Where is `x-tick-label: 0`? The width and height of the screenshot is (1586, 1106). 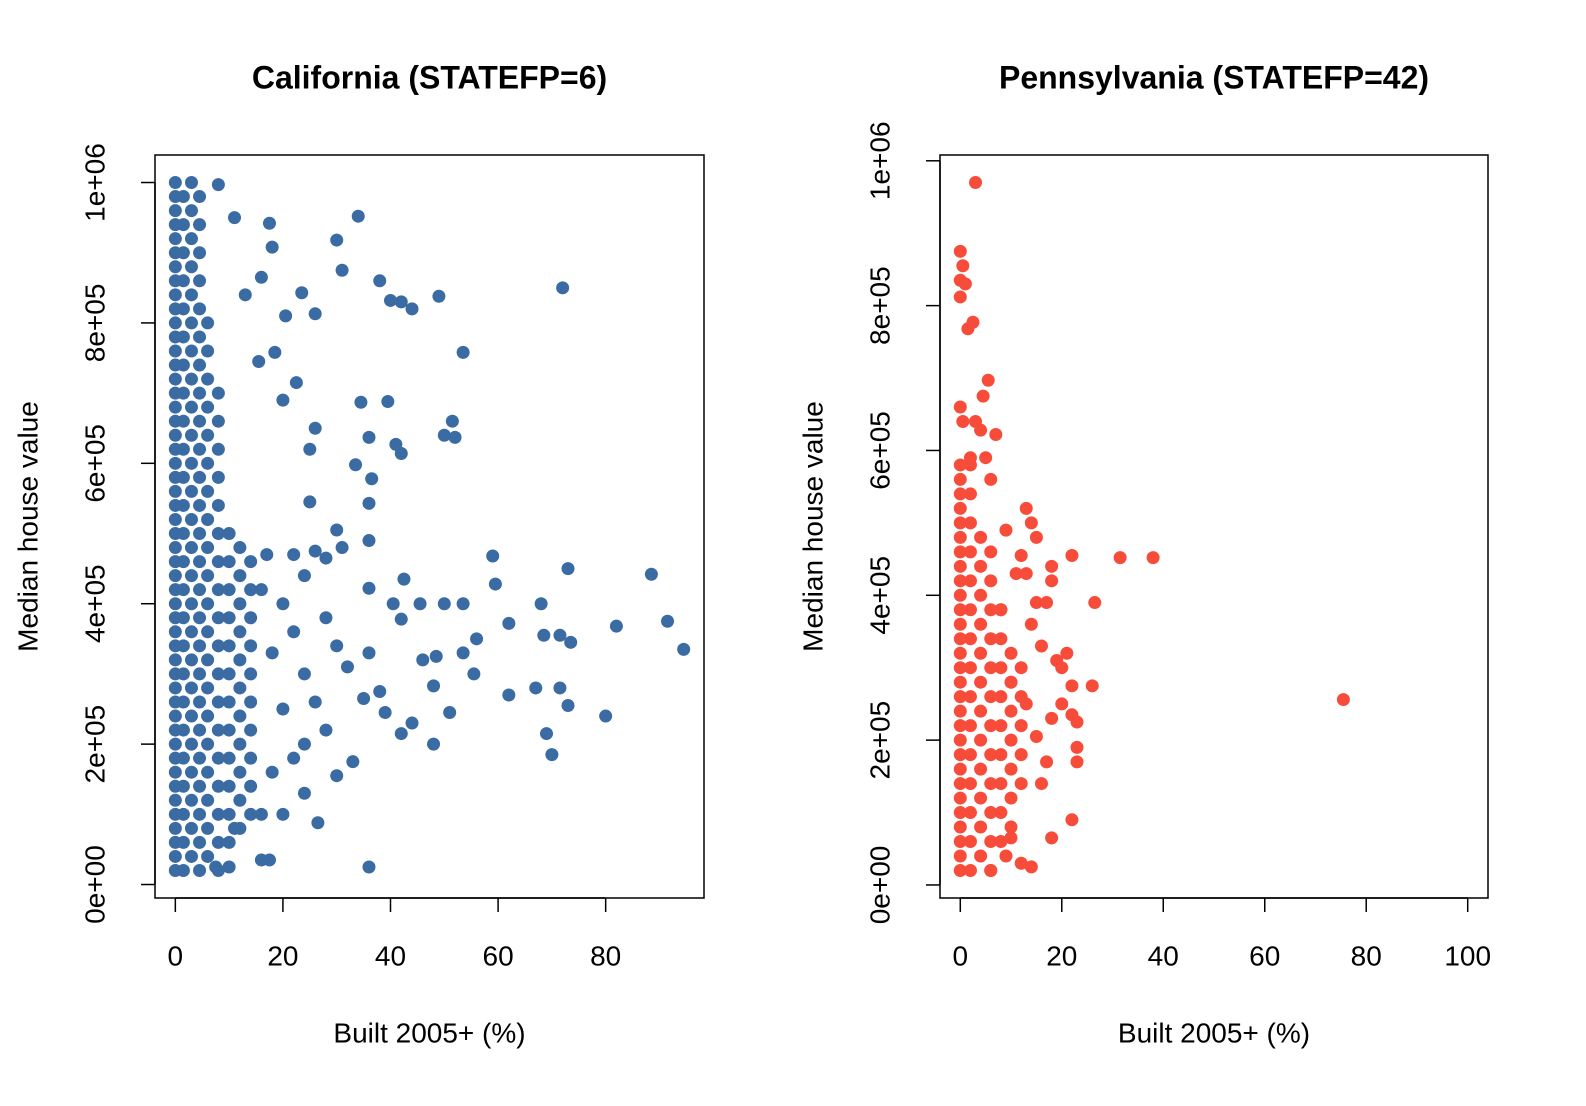
x-tick-label: 0 is located at coordinates (176, 955).